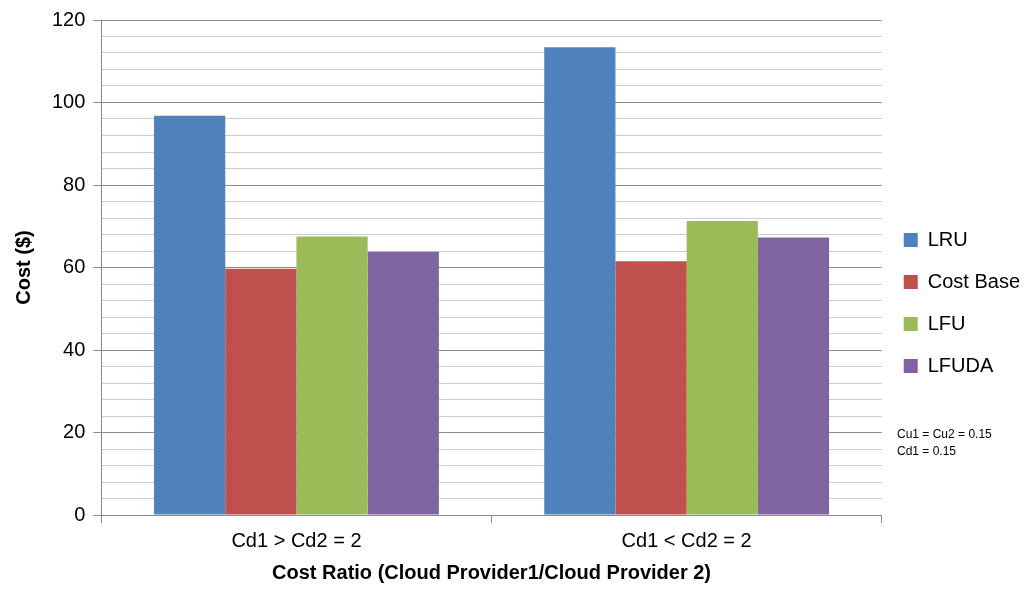 This screenshot has width=1030, height=593. I want to click on text: Cd1 = 0.15, so click(927, 451).